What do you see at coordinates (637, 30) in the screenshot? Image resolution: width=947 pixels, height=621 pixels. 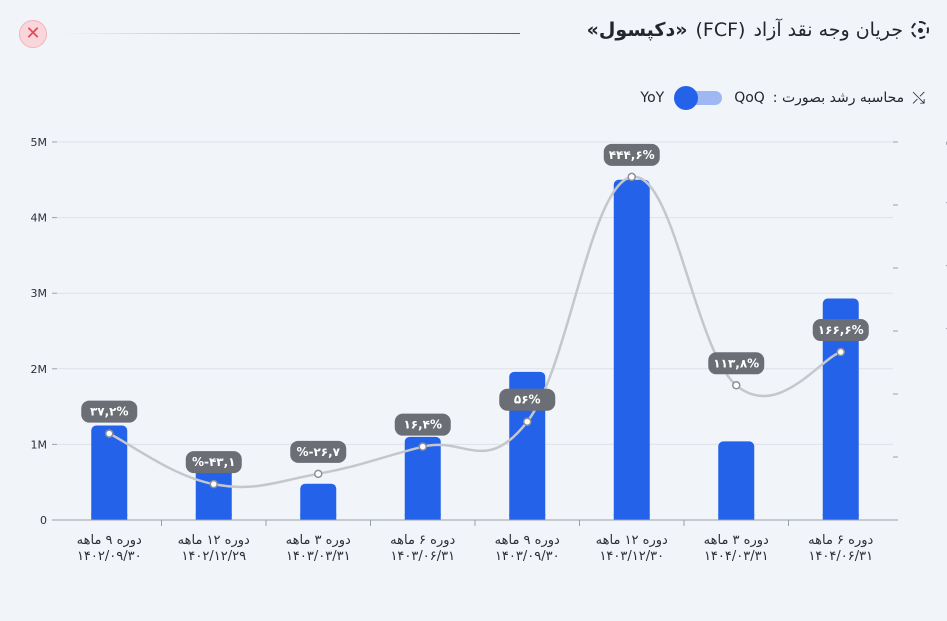 I see `title-symbol: «دکپسول»` at bounding box center [637, 30].